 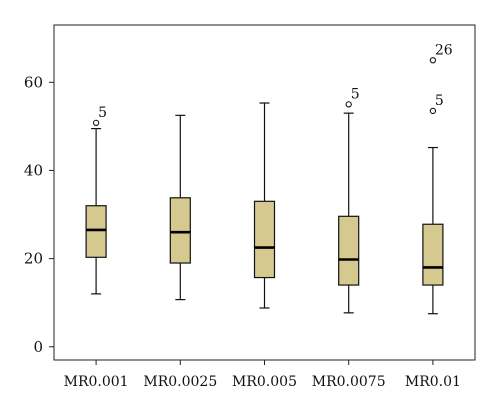 What do you see at coordinates (349, 200) in the screenshot?
I see `box-MR0.0075: 5` at bounding box center [349, 200].